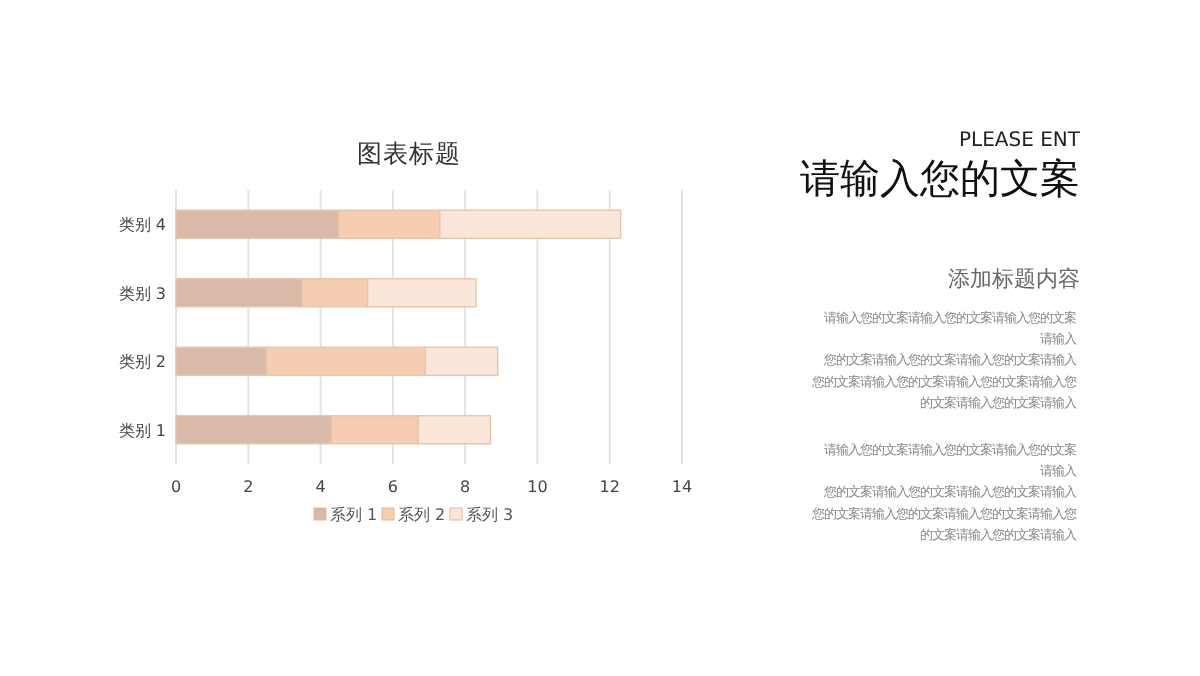 This screenshot has height=676, width=1200. Describe the element at coordinates (422, 515) in the screenshot. I see `legend-label: 系列 2` at that location.